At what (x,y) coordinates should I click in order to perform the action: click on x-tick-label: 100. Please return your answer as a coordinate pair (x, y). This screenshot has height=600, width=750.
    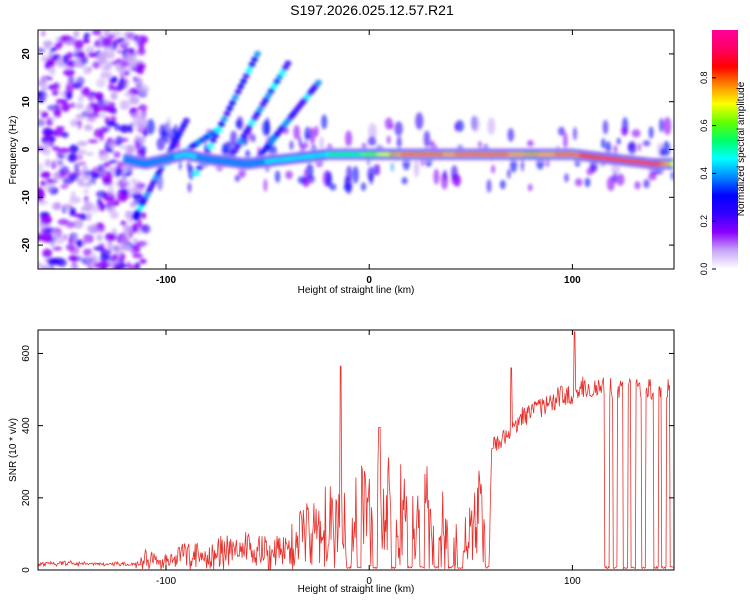
    Looking at the image, I should click on (572, 280).